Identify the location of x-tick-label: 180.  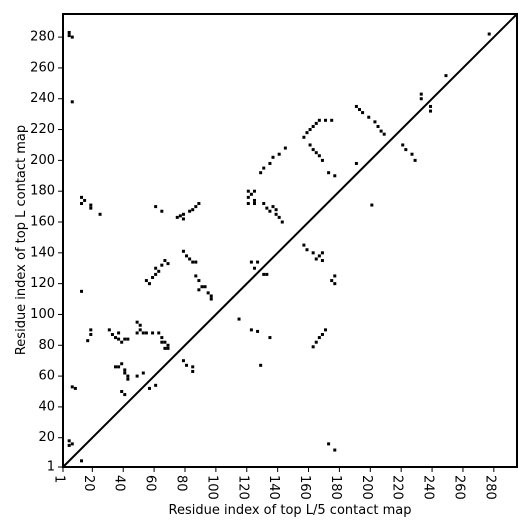
(335, 487).